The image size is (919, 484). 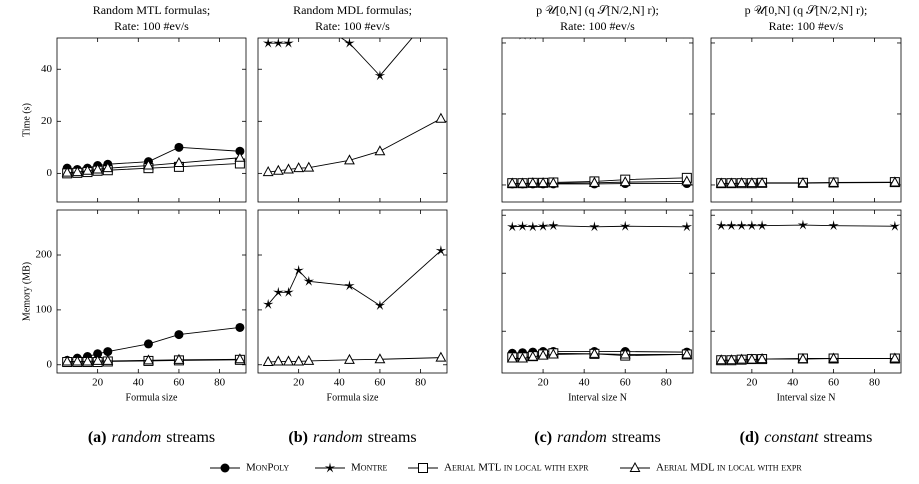 I want to click on caption: (a) random streams, so click(x=151, y=437).